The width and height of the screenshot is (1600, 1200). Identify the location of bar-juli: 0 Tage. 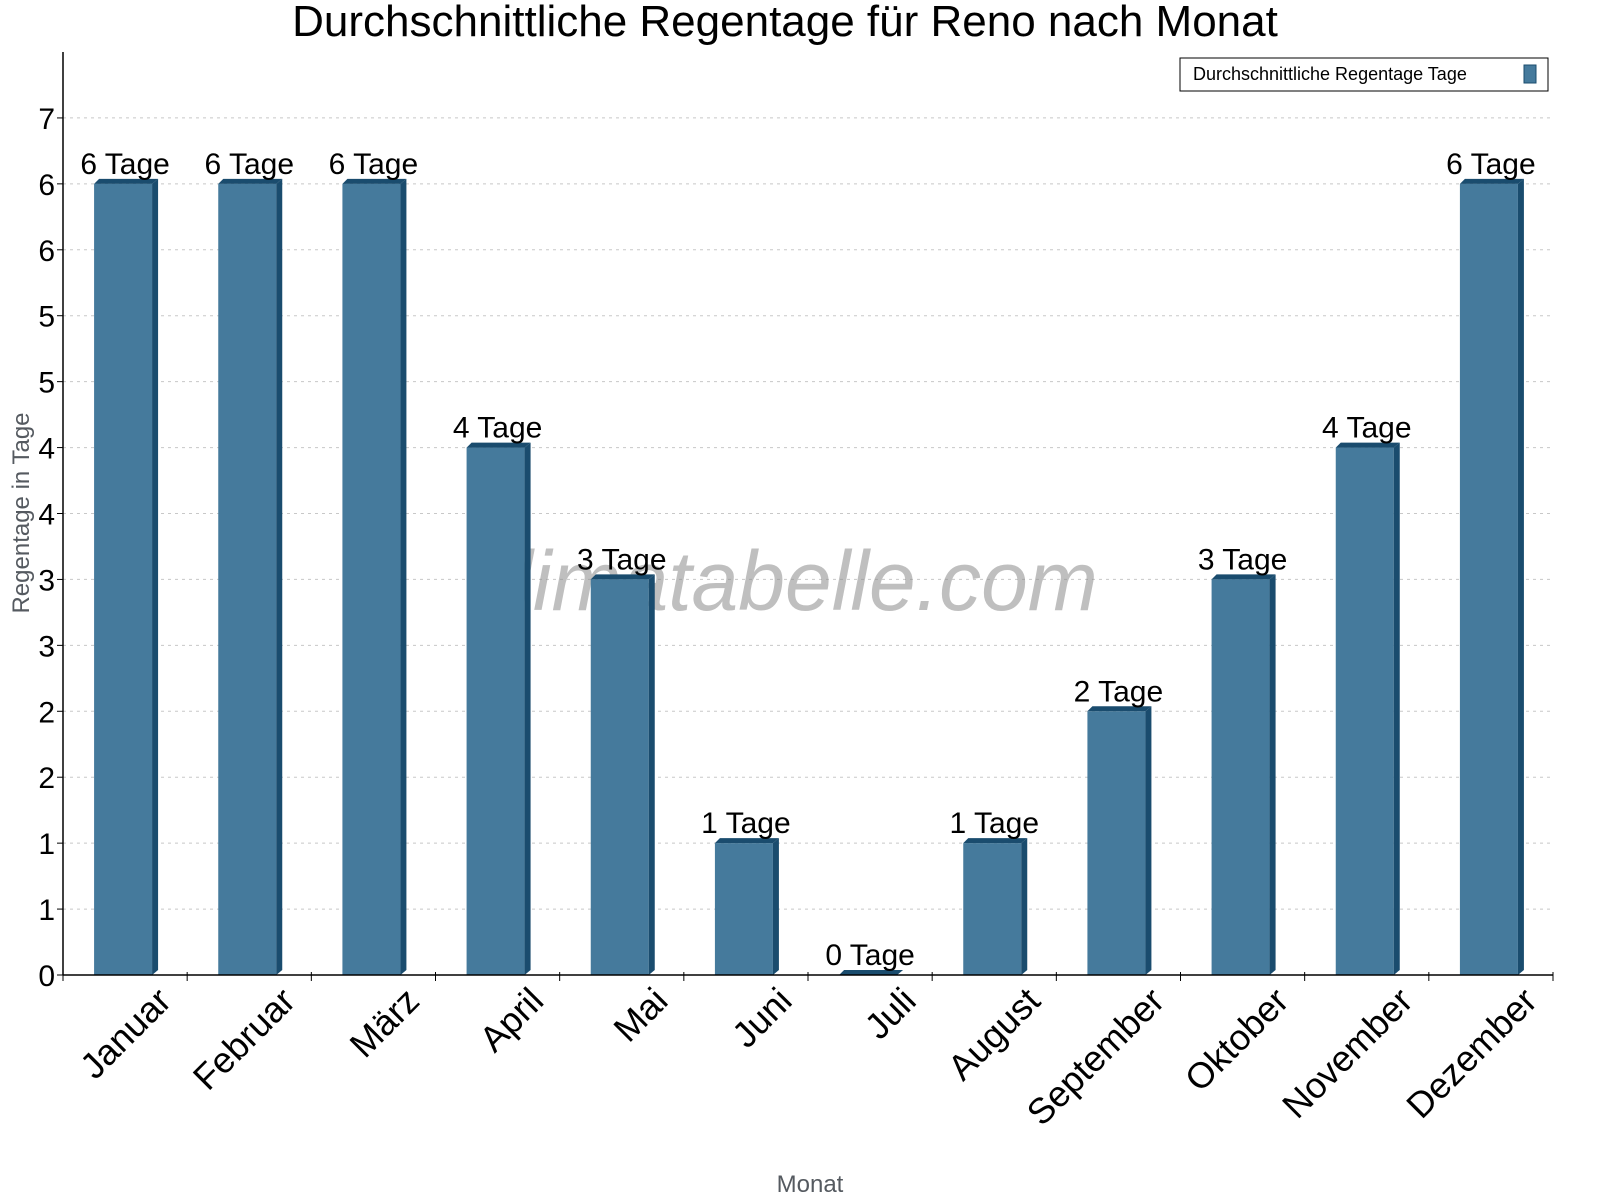
(870, 957).